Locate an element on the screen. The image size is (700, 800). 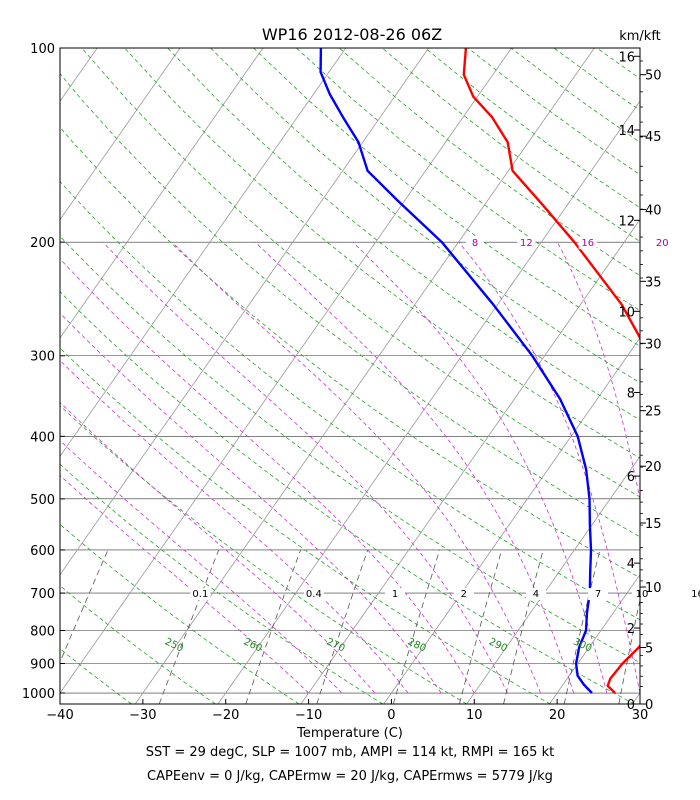
km-tick-label: 2 is located at coordinates (631, 629).